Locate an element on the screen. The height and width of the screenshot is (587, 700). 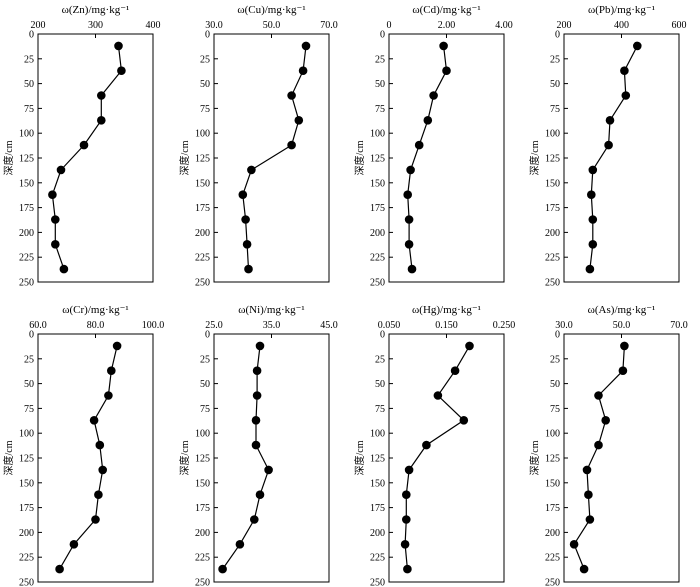
chart-title: ω(Cd)/mg·kg⁻¹ is located at coordinates (446, 10).